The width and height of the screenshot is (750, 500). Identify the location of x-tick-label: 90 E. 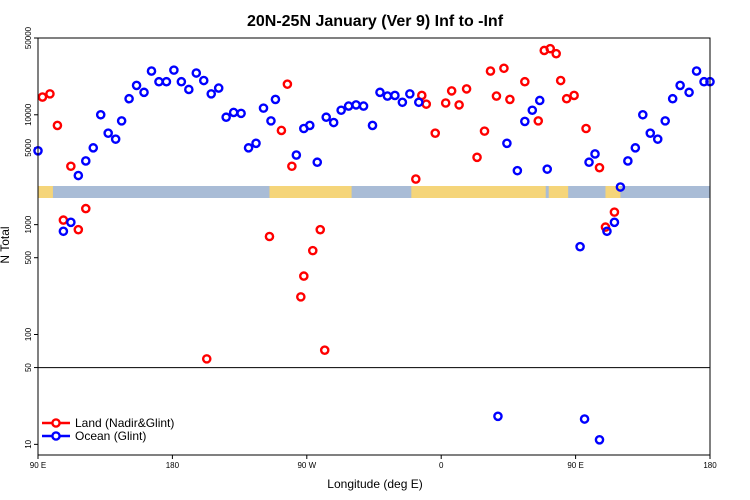
(575, 465).